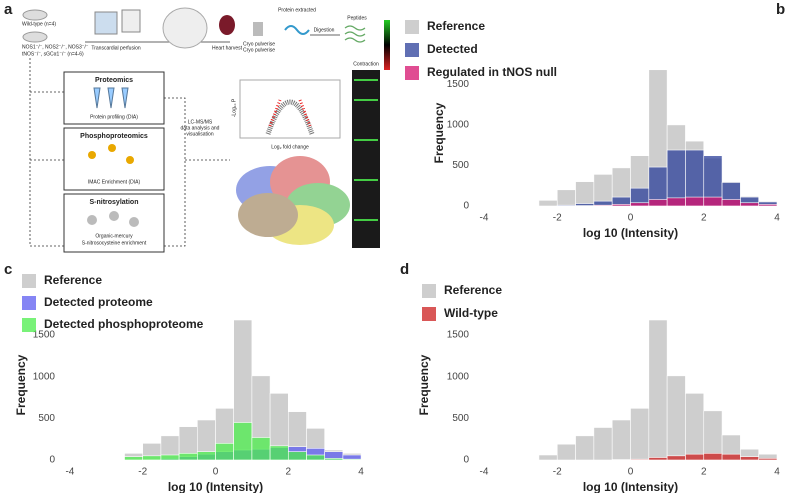  Describe the element at coordinates (199, 134) in the screenshot. I see `label: visualisation` at that location.